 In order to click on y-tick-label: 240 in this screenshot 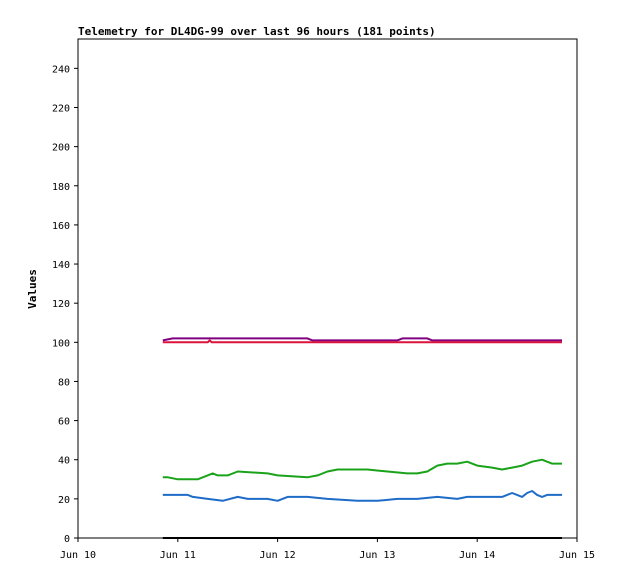, I will do `click(61, 69)`.